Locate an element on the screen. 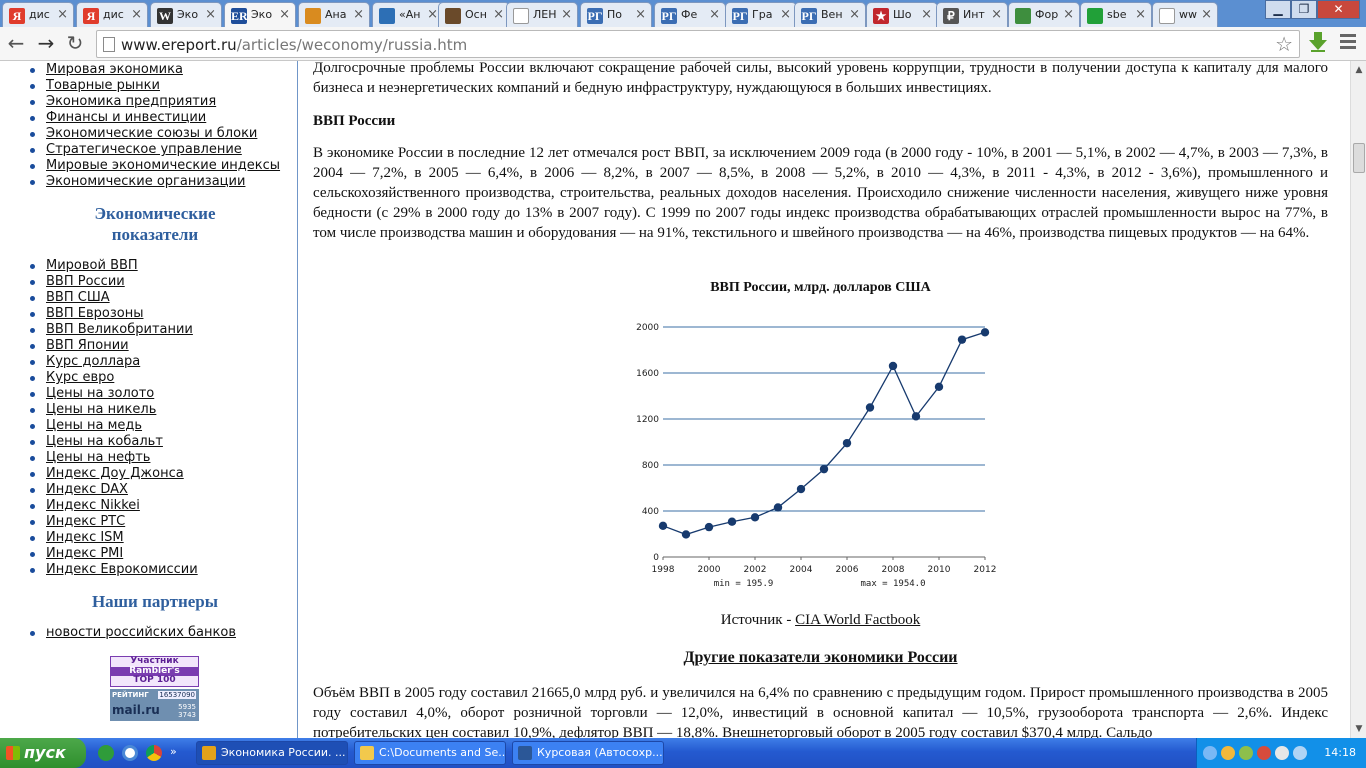 The width and height of the screenshot is (1366, 768). sidebar-indicator-link: Цены на золото is located at coordinates (100, 393).